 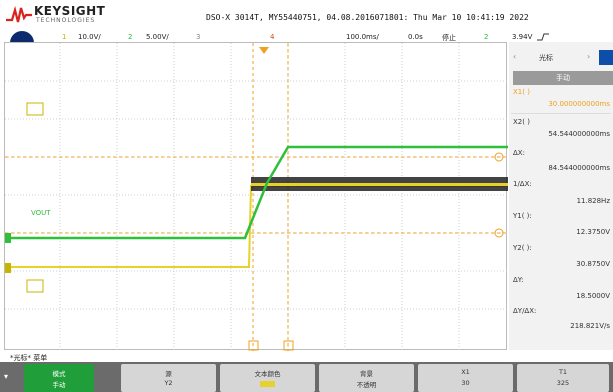 What do you see at coordinates (465, 372) in the screenshot?
I see `softkey-x1-title: X1` at bounding box center [465, 372].